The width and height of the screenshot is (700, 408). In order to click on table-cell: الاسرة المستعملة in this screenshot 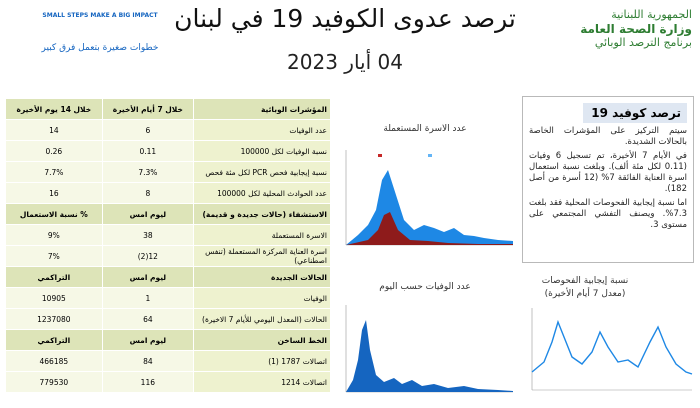, I will do `click(262, 235)`.